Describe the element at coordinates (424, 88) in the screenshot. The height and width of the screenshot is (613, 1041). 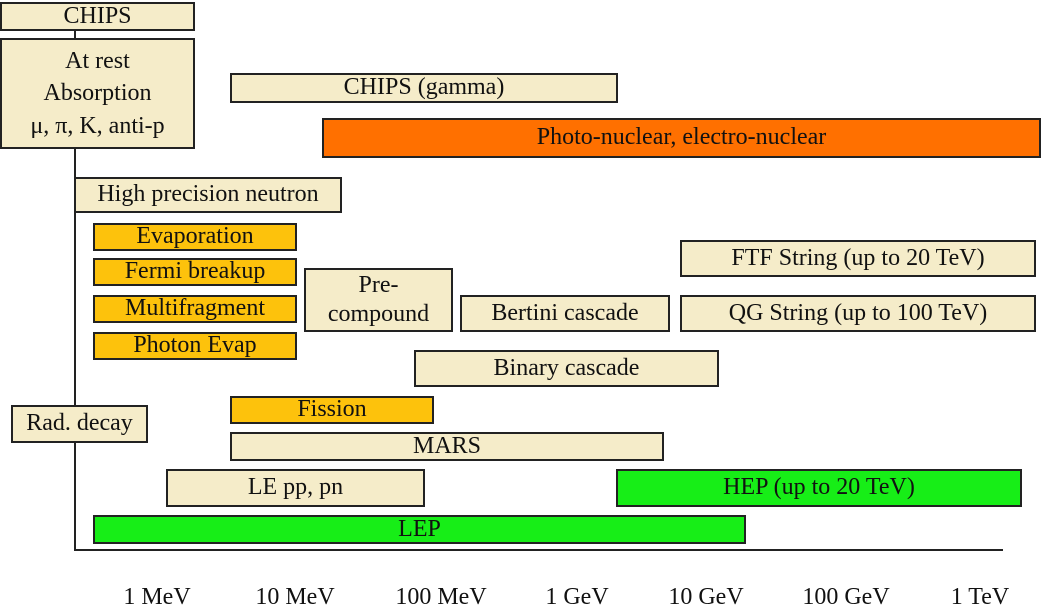
I see `chips-gamma-box: CHIPS (gamma)` at that location.